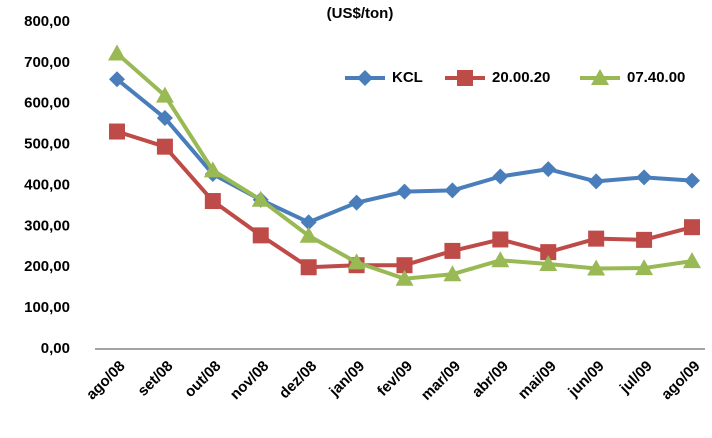 The height and width of the screenshot is (438, 712). I want to click on x-tick-label: mar/09, so click(441, 381).